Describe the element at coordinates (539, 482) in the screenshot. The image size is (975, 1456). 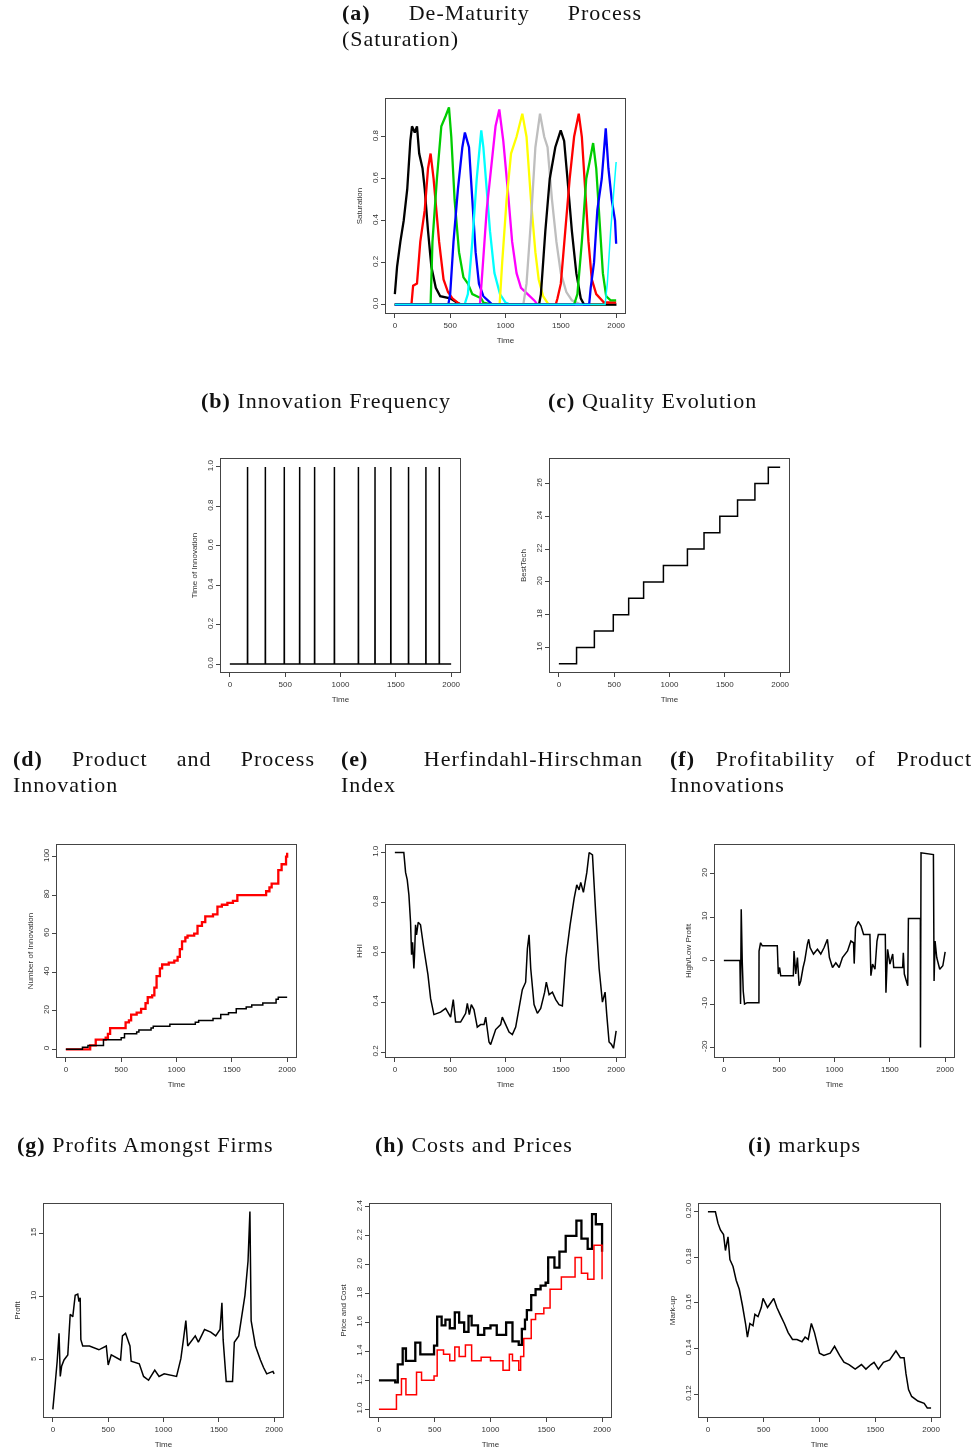
I see `y-tick-label: 26` at that location.